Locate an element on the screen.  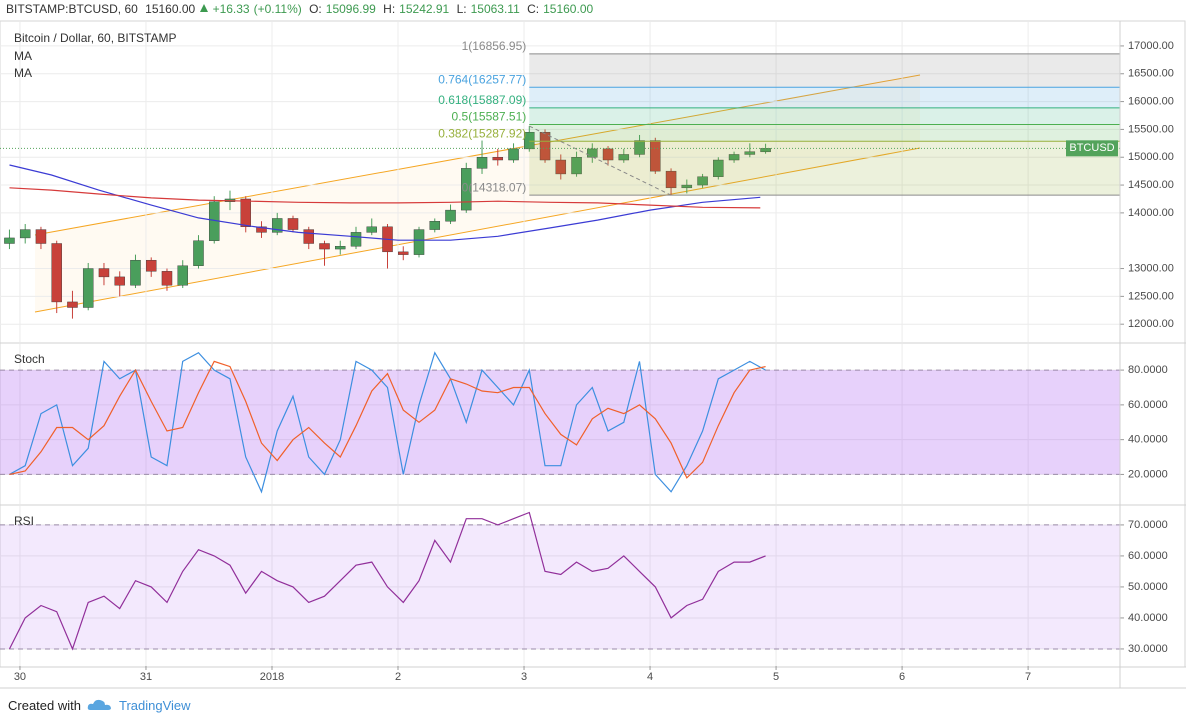
chart-title: Bitcoin / Dollar, 60, BITSTAMP is located at coordinates (95, 38).